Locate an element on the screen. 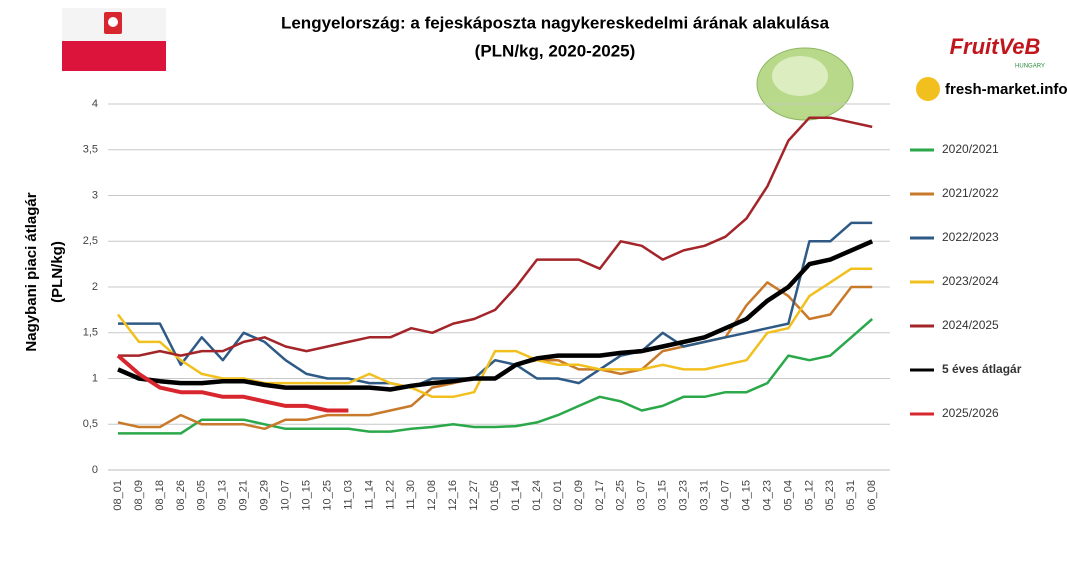 The image size is (1067, 565). x-tick-label: 04_07 is located at coordinates (725, 495).